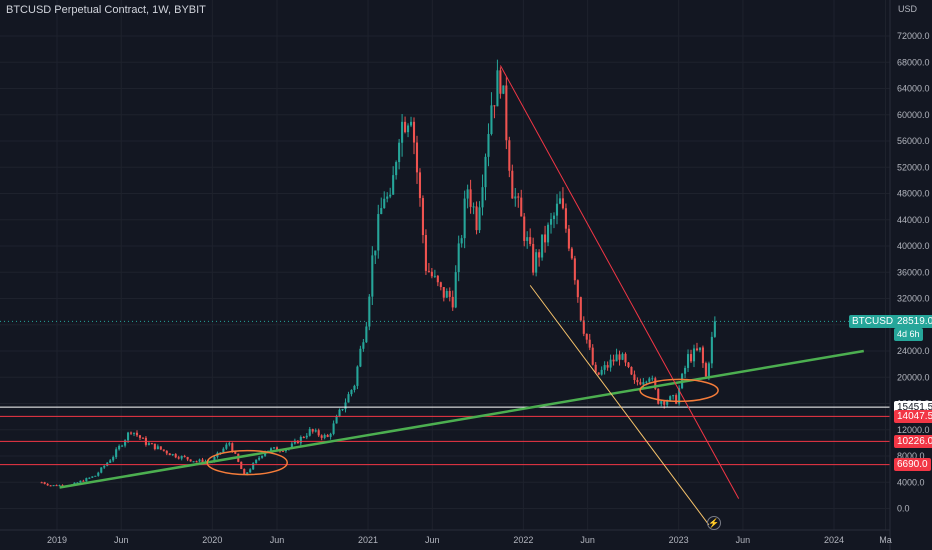 The height and width of the screenshot is (550, 932). Describe the element at coordinates (679, 390) in the screenshot. I see `annotation-ellipse` at that location.